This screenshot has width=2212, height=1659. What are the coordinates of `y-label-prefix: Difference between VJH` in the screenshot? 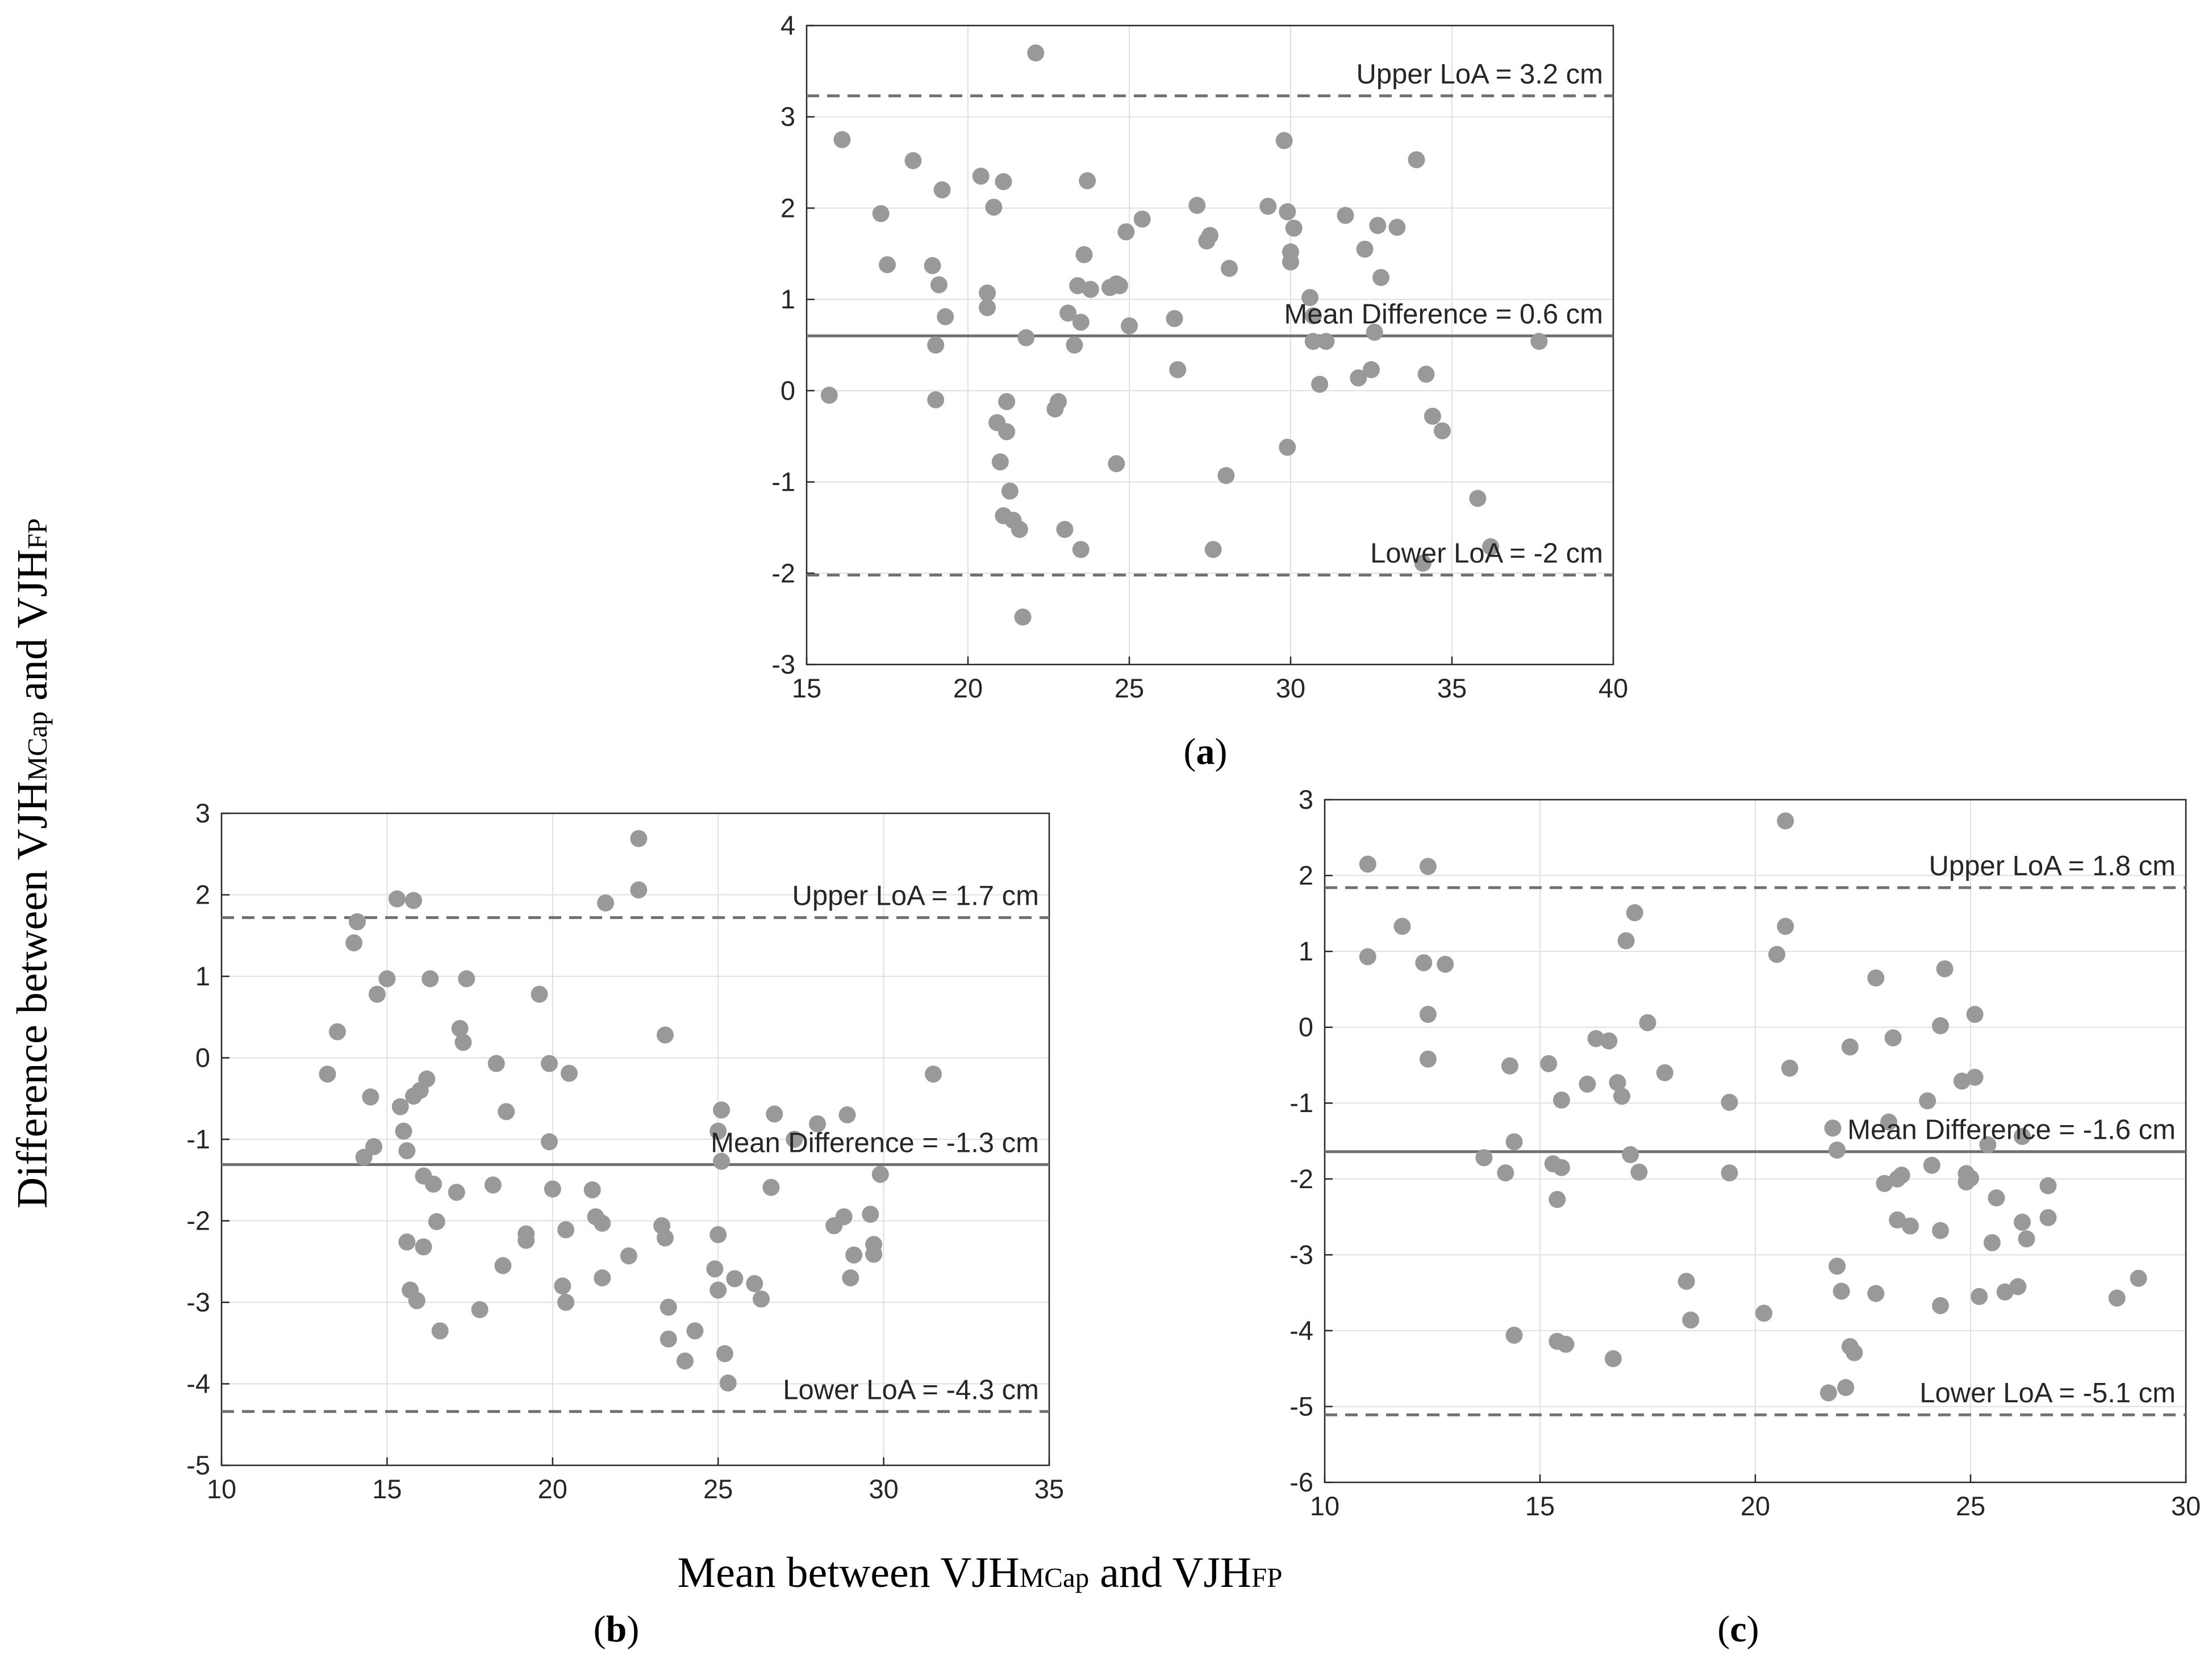 It's located at (32, 995).